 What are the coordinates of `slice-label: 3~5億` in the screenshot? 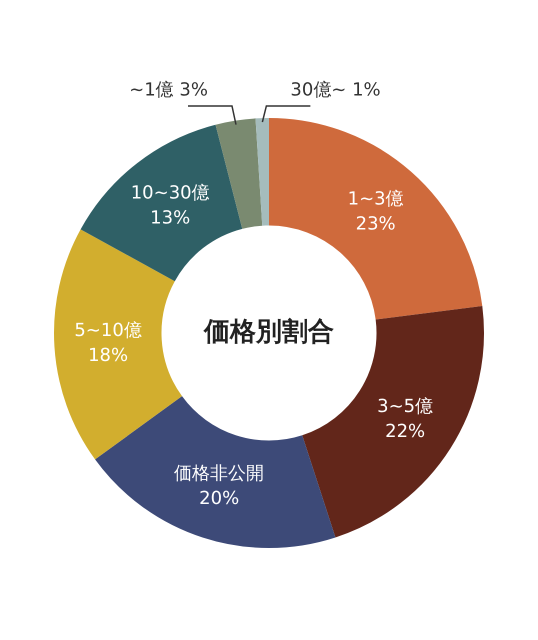 It's located at (405, 407).